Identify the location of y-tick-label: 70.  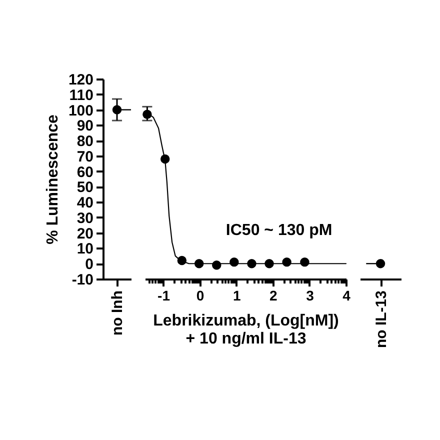
(85, 157).